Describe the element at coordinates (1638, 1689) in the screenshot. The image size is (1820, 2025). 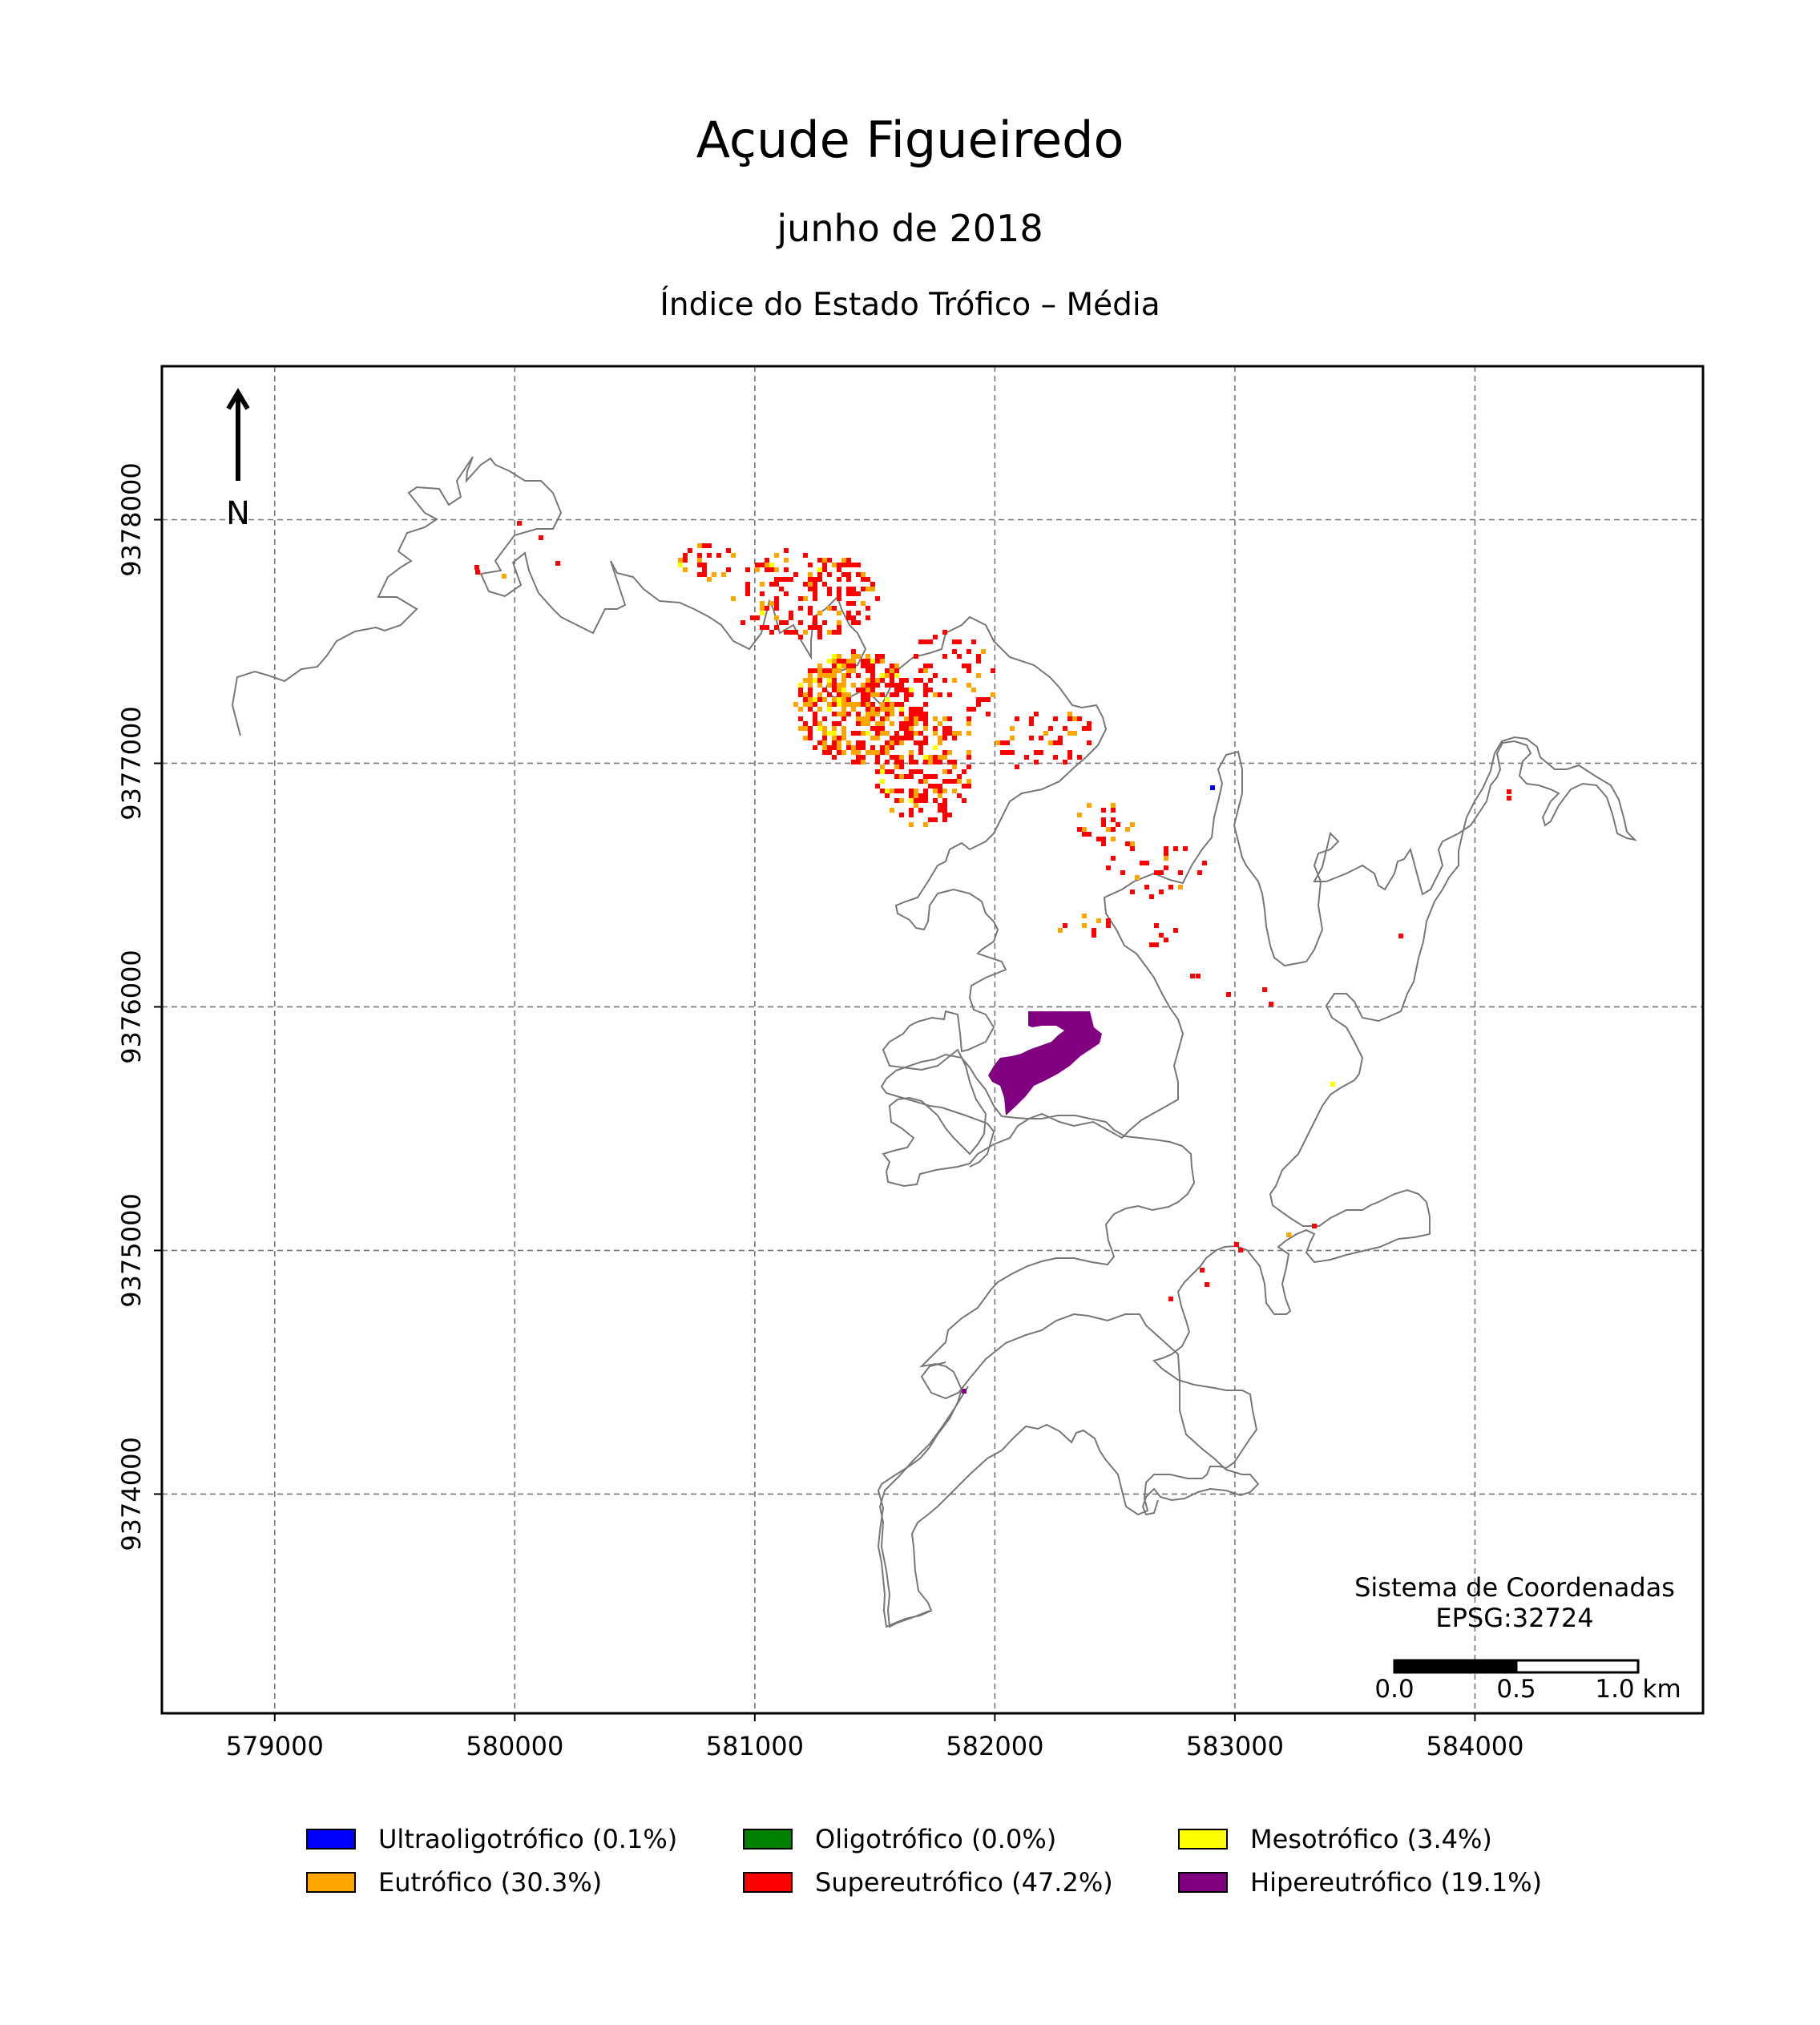
I see `scale-label-2: 1.0 km` at that location.